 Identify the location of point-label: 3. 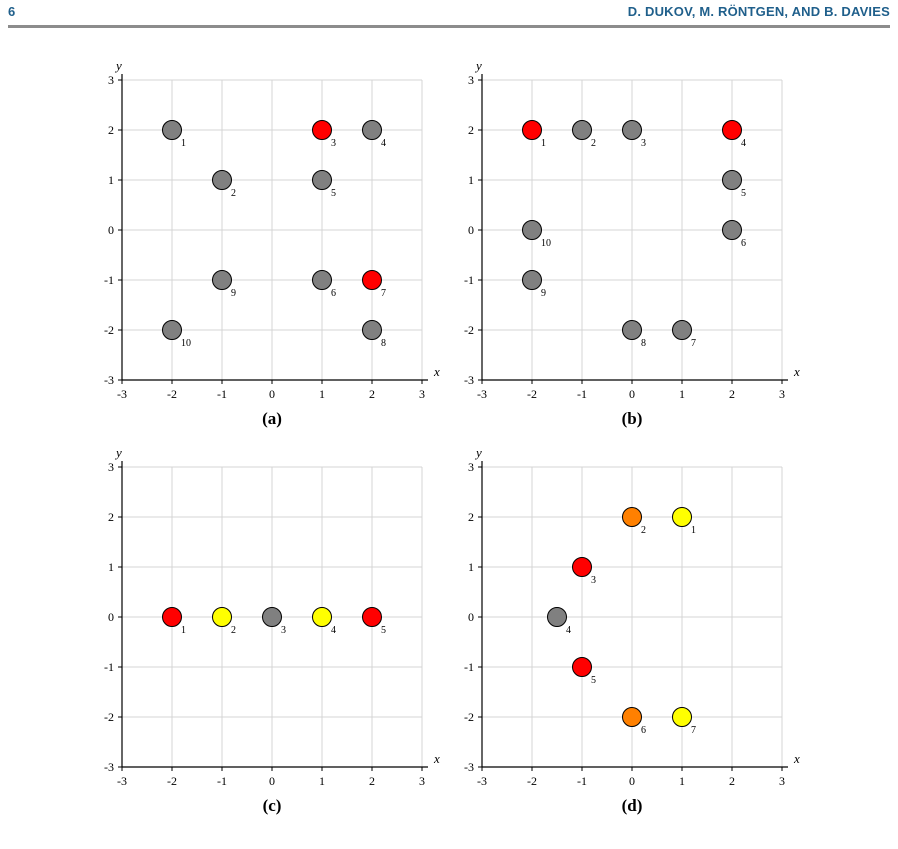
(643, 143).